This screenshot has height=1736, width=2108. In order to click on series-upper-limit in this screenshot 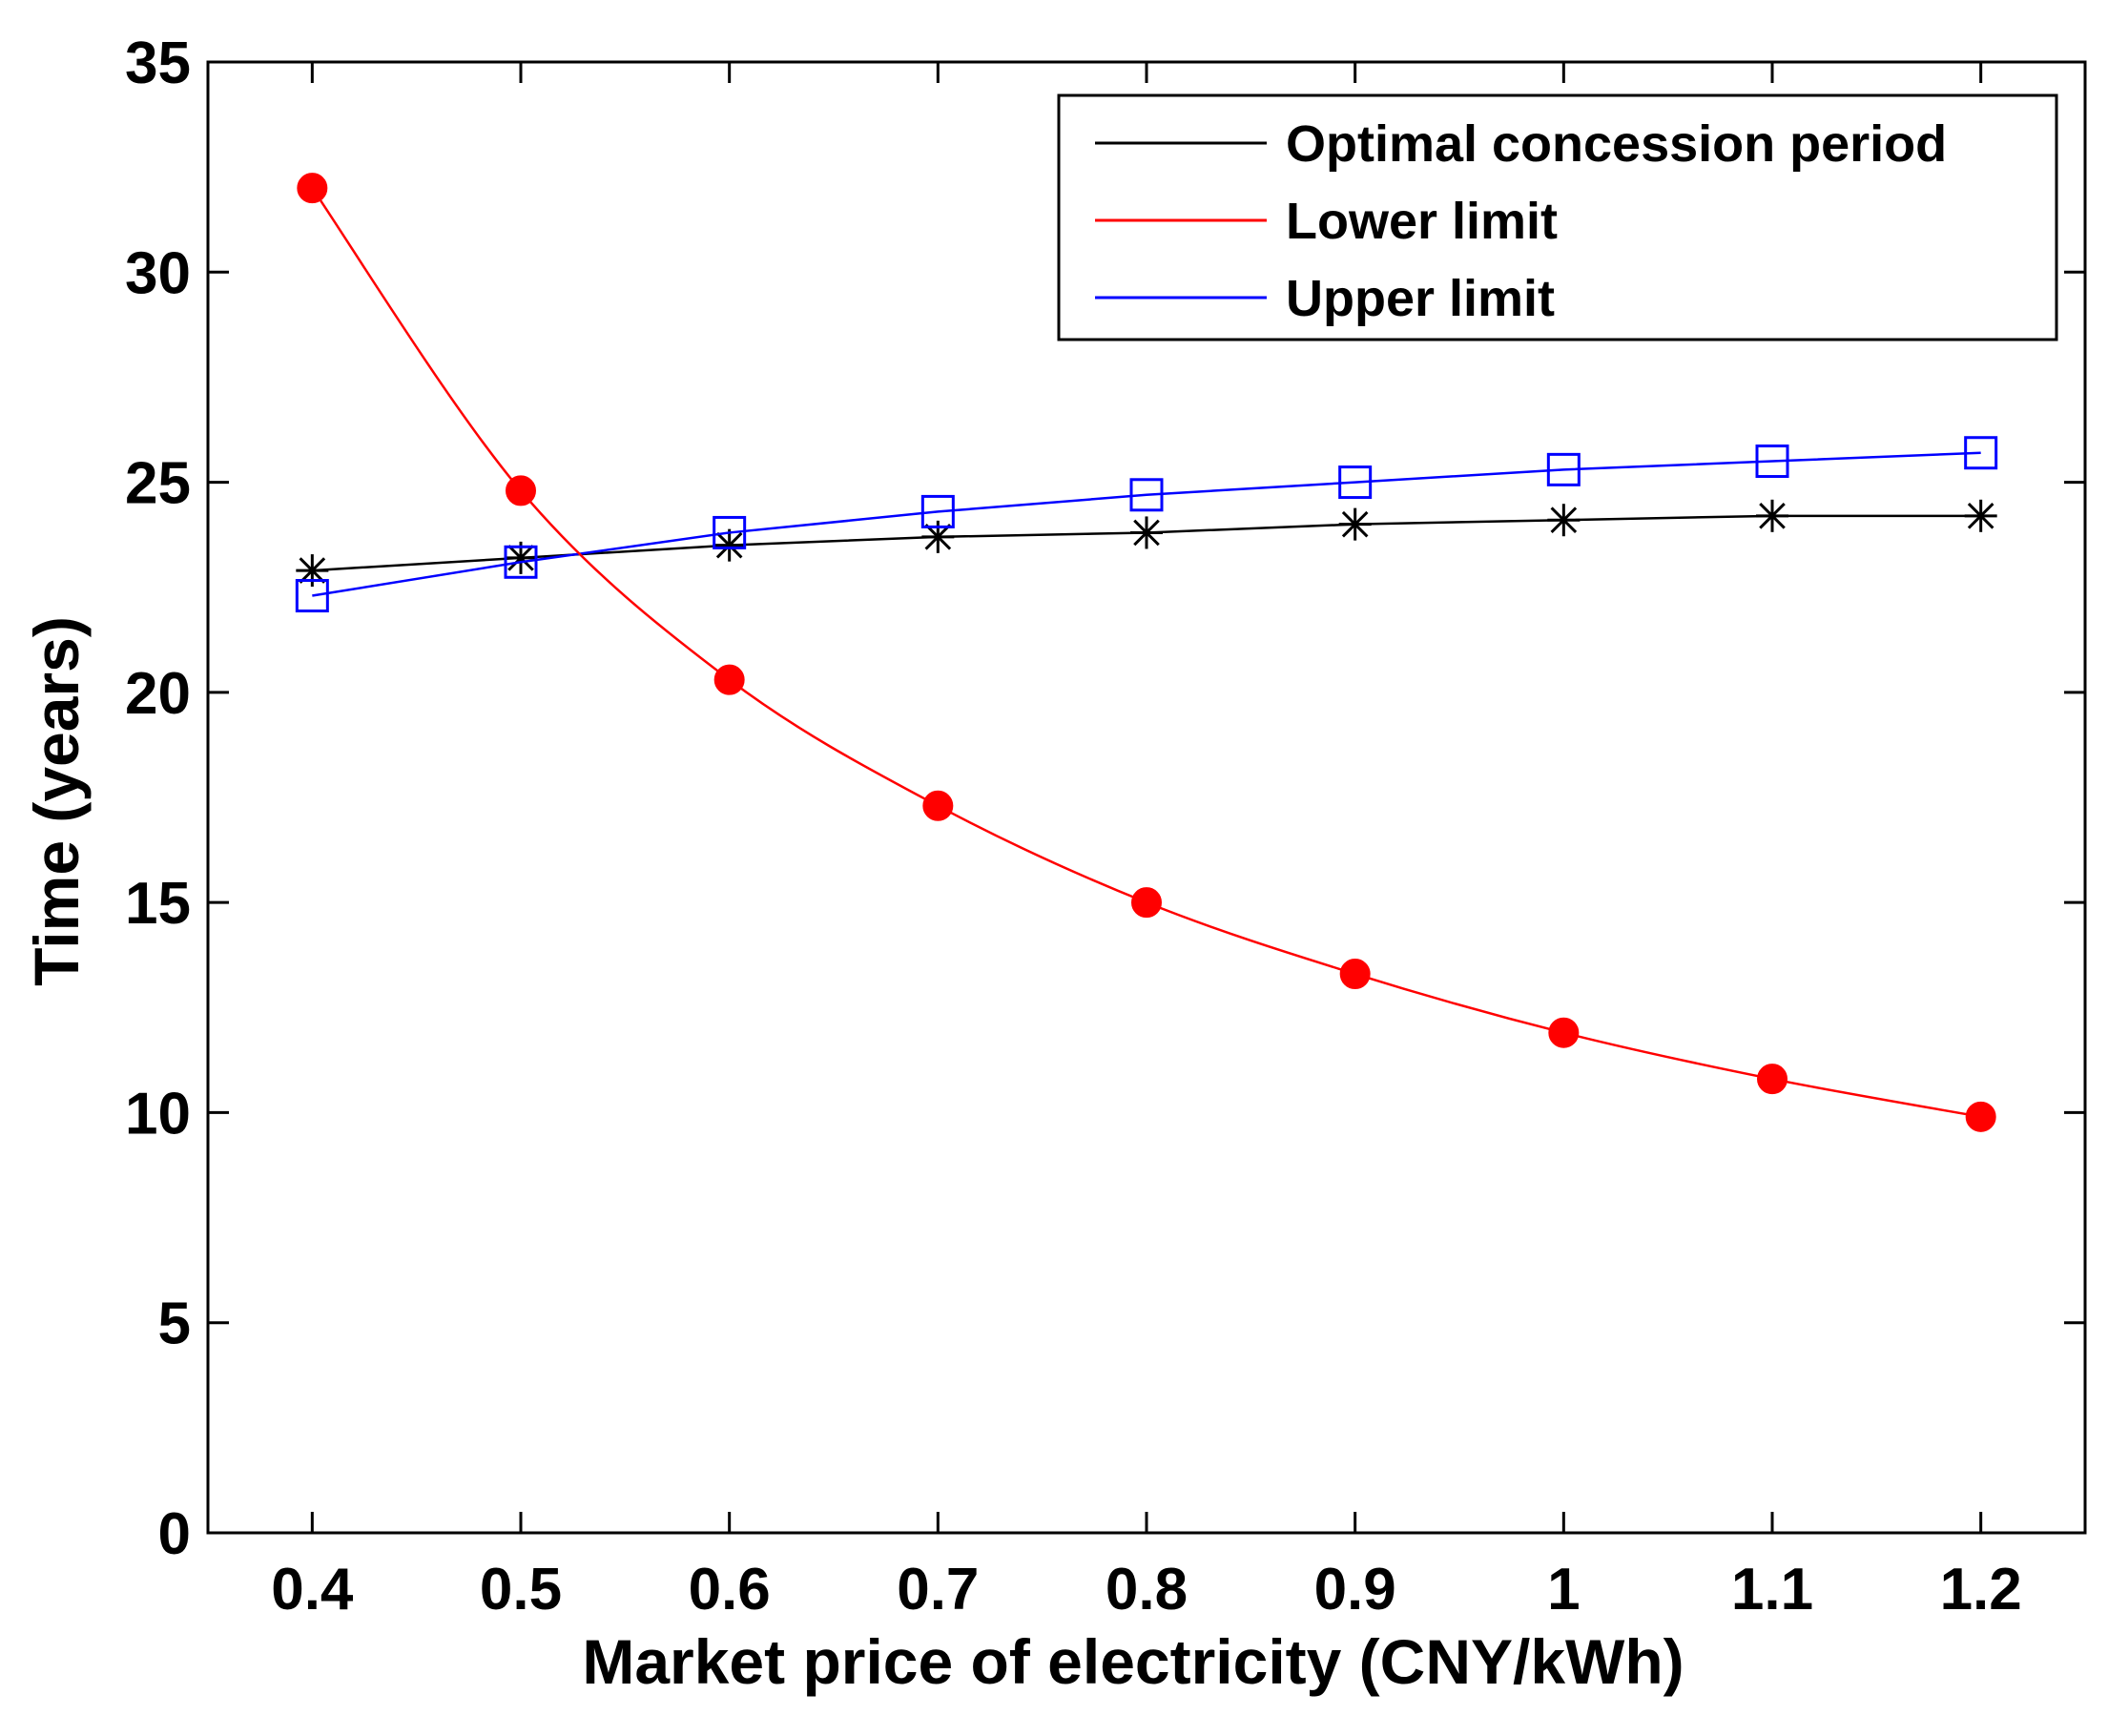, I will do `click(1146, 524)`.